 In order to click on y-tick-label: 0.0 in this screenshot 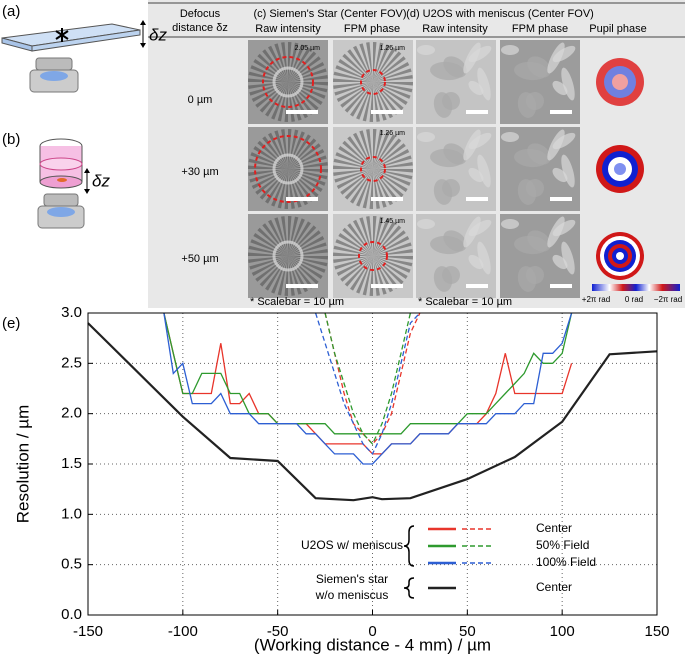, I will do `click(71, 614)`.